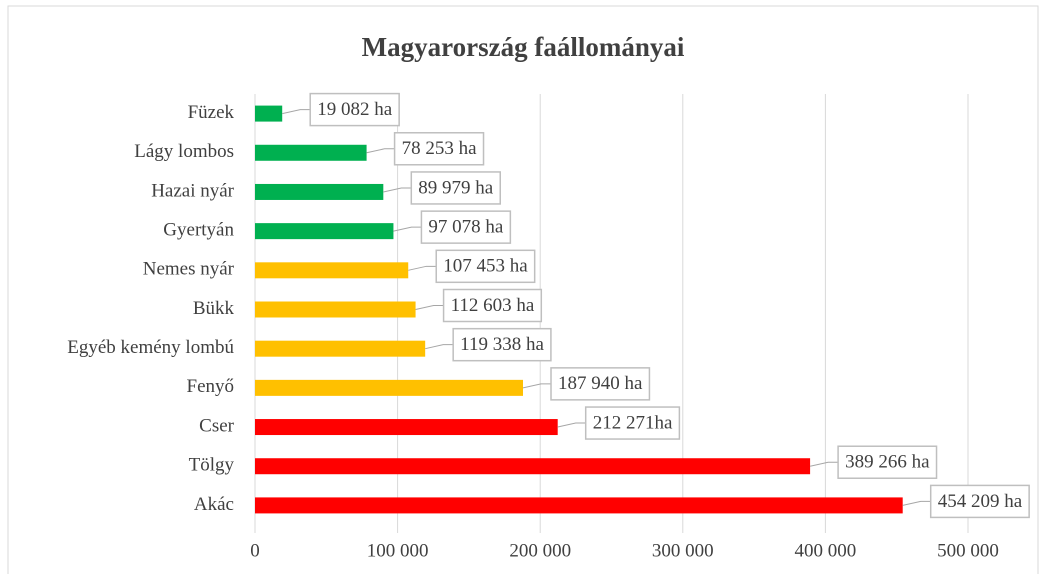 This screenshot has width=1046, height=574. Describe the element at coordinates (683, 550) in the screenshot. I see `x-tick-label: 300 000` at that location.